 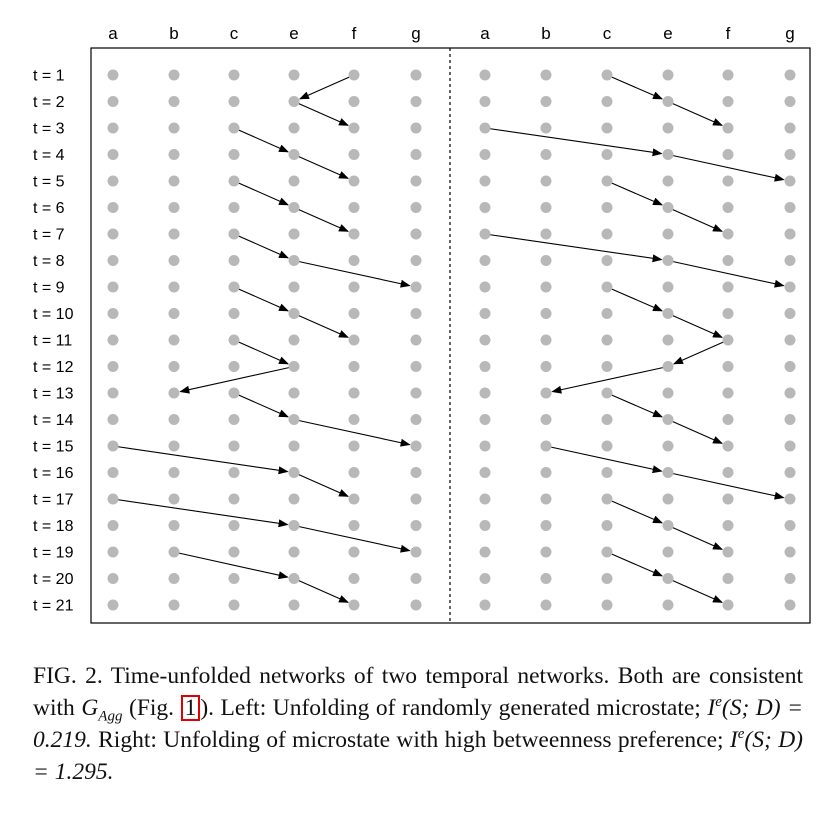 What do you see at coordinates (261, 246) in the screenshot?
I see `left-edge-c-to-e-t7` at bounding box center [261, 246].